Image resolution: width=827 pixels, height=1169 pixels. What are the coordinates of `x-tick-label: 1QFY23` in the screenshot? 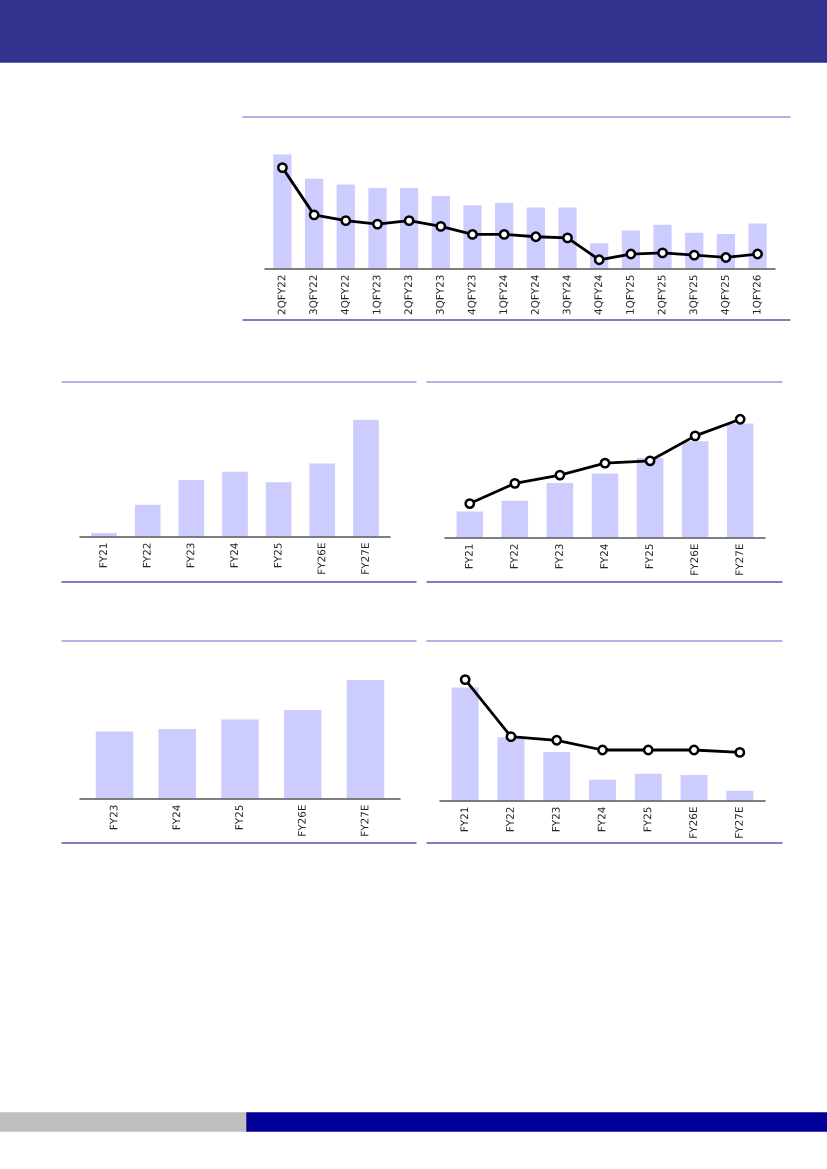 It's located at (377, 294).